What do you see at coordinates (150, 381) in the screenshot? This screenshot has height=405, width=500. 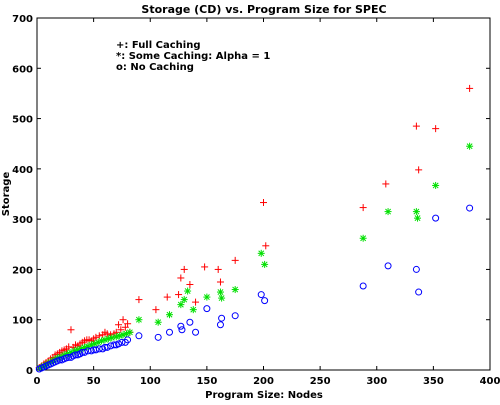 I see `x-tick-label: 100` at bounding box center [150, 381].